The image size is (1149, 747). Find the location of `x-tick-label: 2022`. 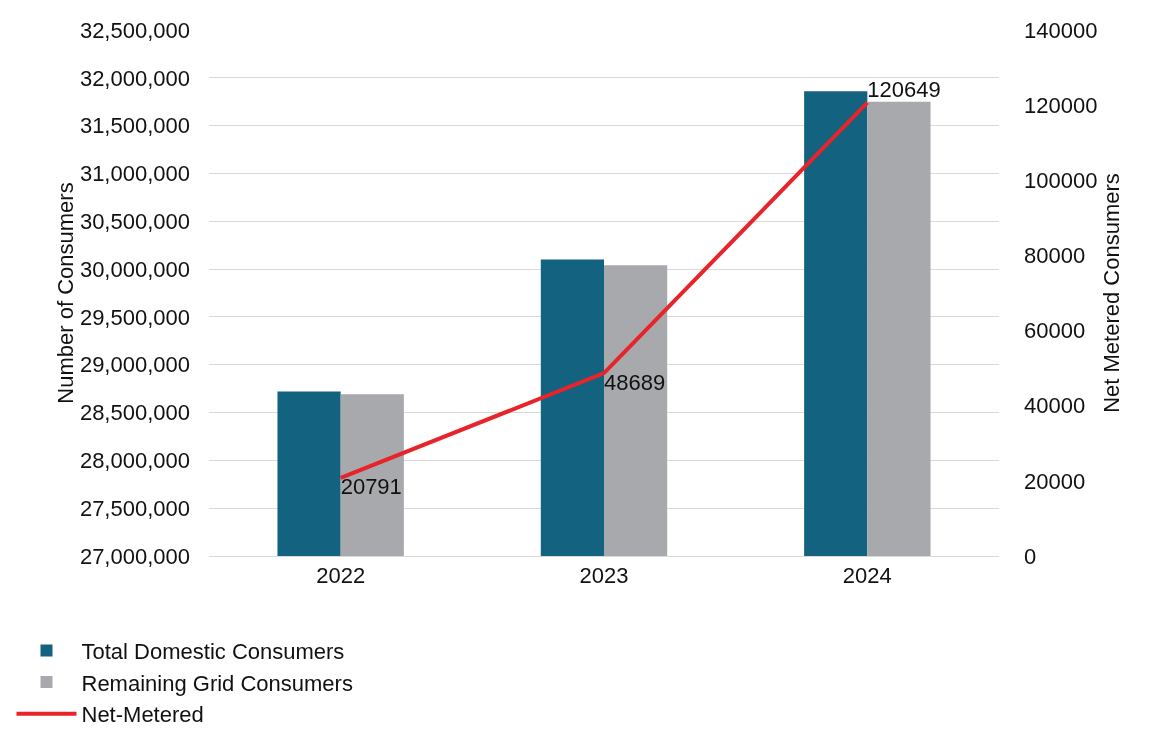

x-tick-label: 2022 is located at coordinates (341, 576).